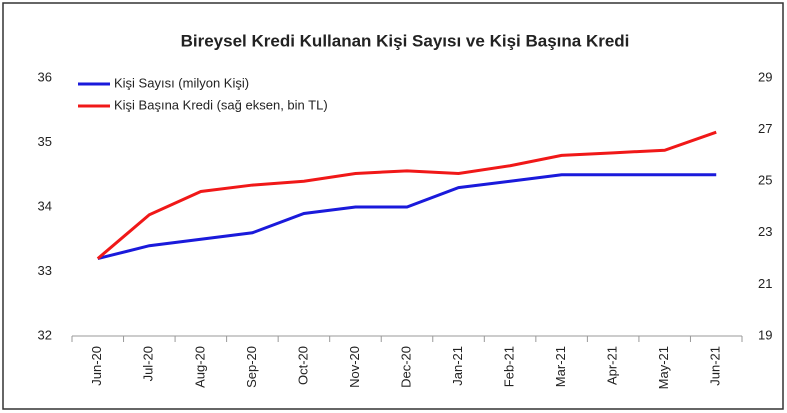 This screenshot has width=787, height=413. I want to click on x-tick-label: Jul-20, so click(148, 363).